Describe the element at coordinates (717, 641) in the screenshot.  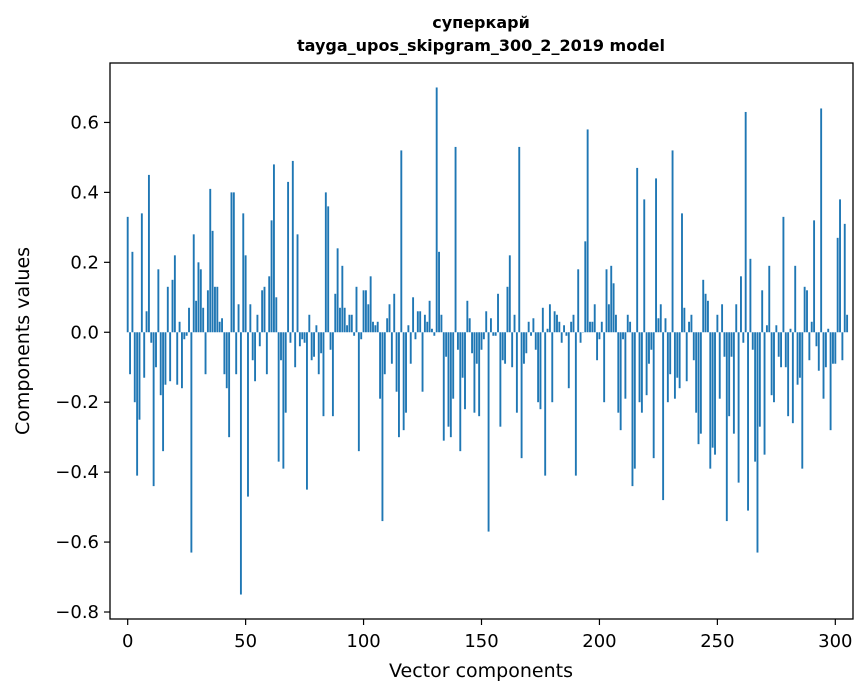
I see `x-tick-label: 250` at that location.